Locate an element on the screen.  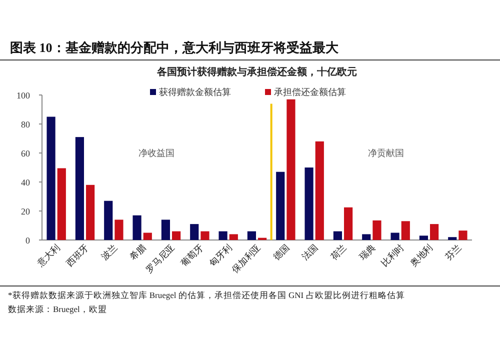
x-tick-label: 西班牙 is located at coordinates (77, 255).